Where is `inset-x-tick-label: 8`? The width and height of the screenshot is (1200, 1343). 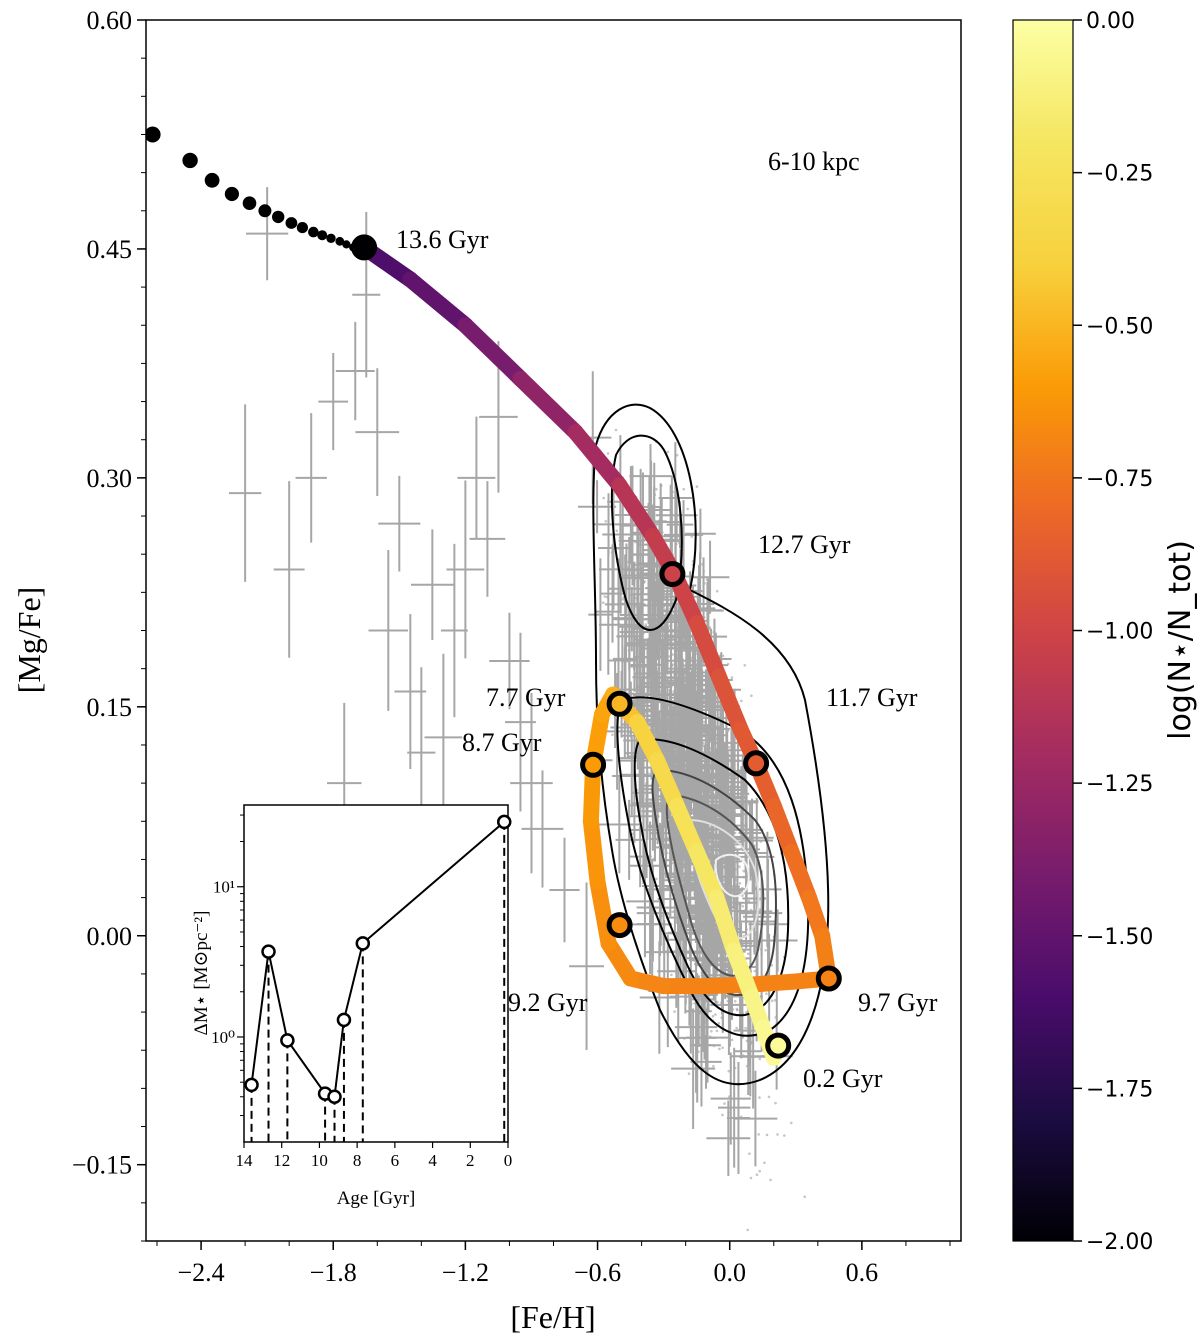 inset-x-tick-label: 8 is located at coordinates (357, 1160).